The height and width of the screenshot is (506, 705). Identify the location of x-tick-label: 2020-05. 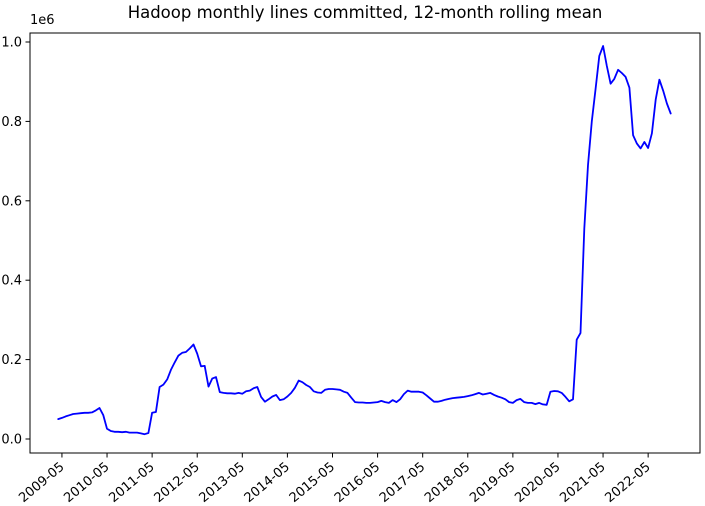
(537, 483).